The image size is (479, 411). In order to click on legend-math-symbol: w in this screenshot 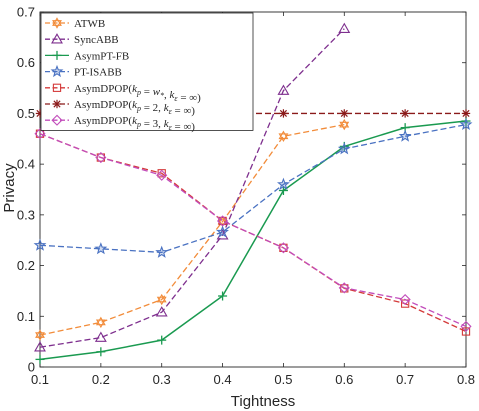, I will do `click(157, 92)`.